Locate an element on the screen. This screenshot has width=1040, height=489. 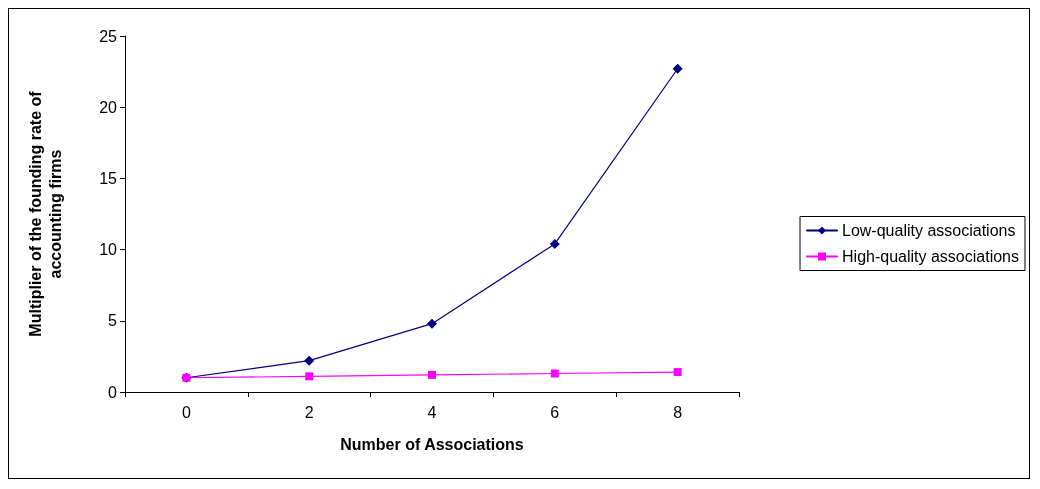
y-tick-label: 10 is located at coordinates (108, 250).